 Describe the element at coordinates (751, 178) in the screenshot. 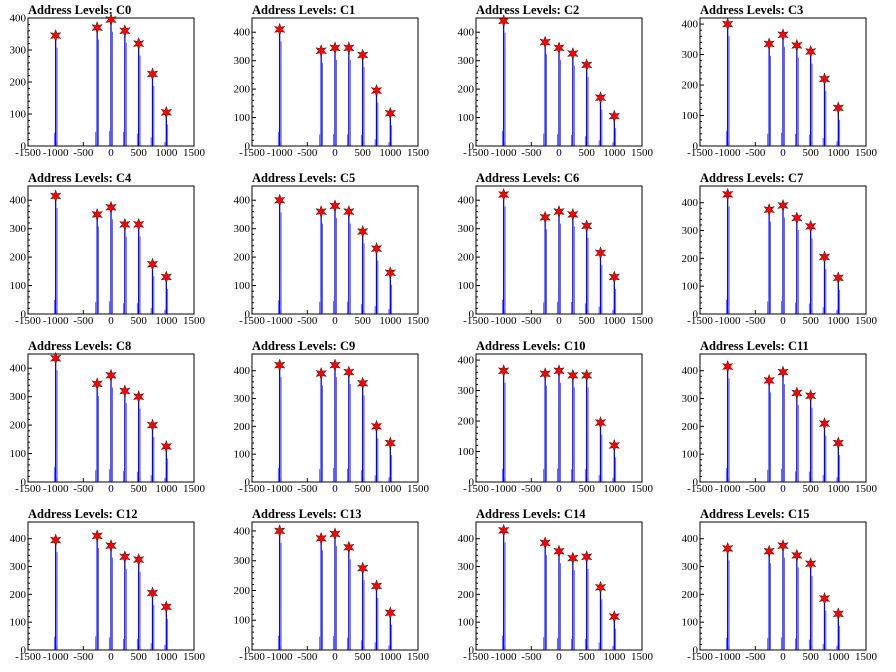

I see `chart-title: Address Levels: C7` at that location.